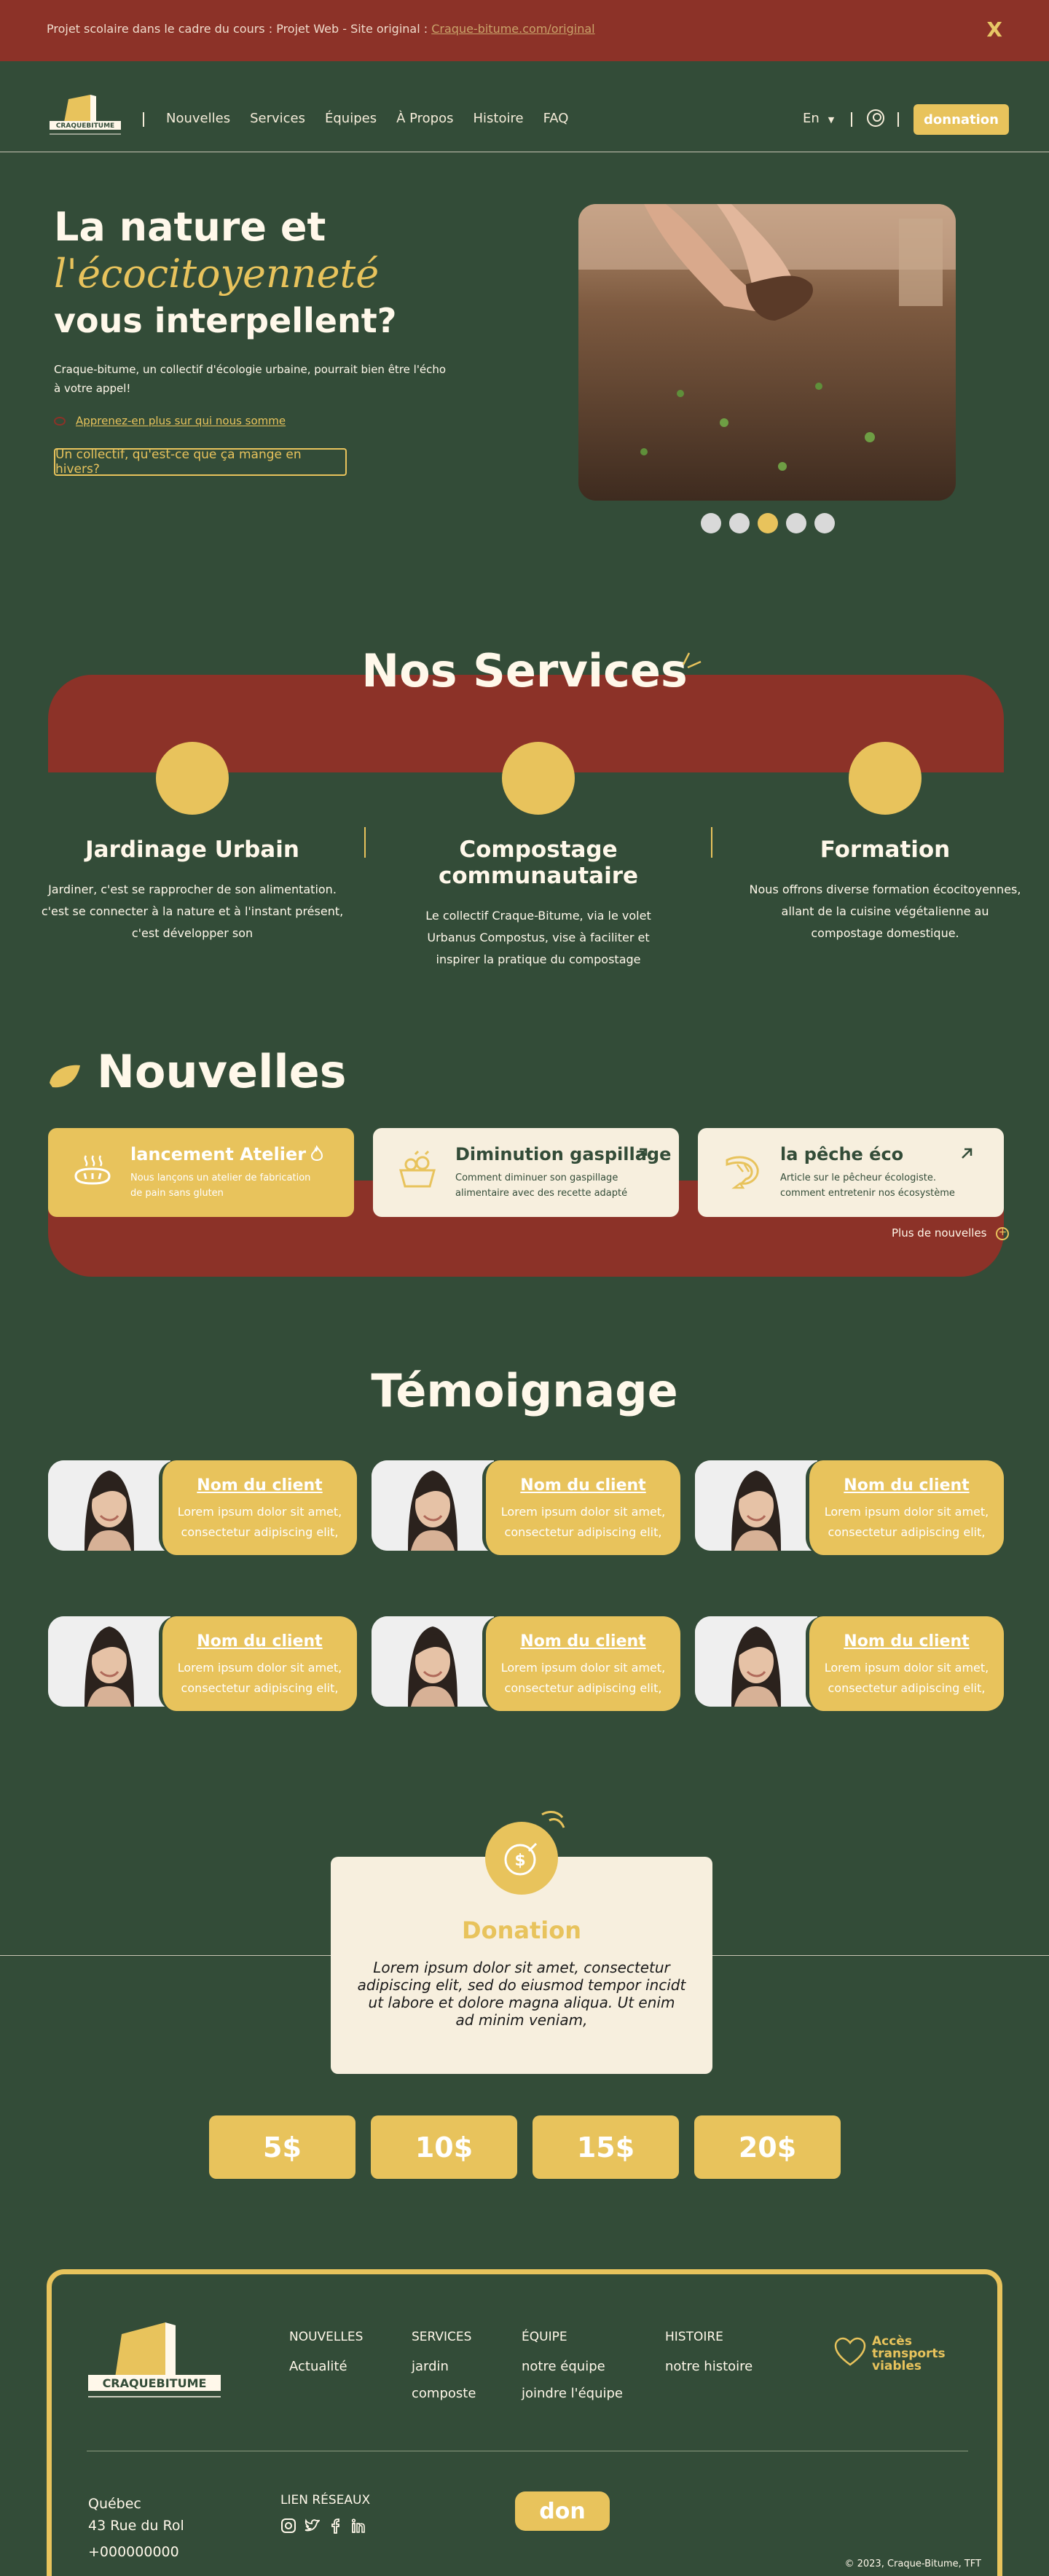 Image resolution: width=1049 pixels, height=2576 pixels. Describe the element at coordinates (524, 1390) in the screenshot. I see `testimonials-title: Témoignage` at that location.